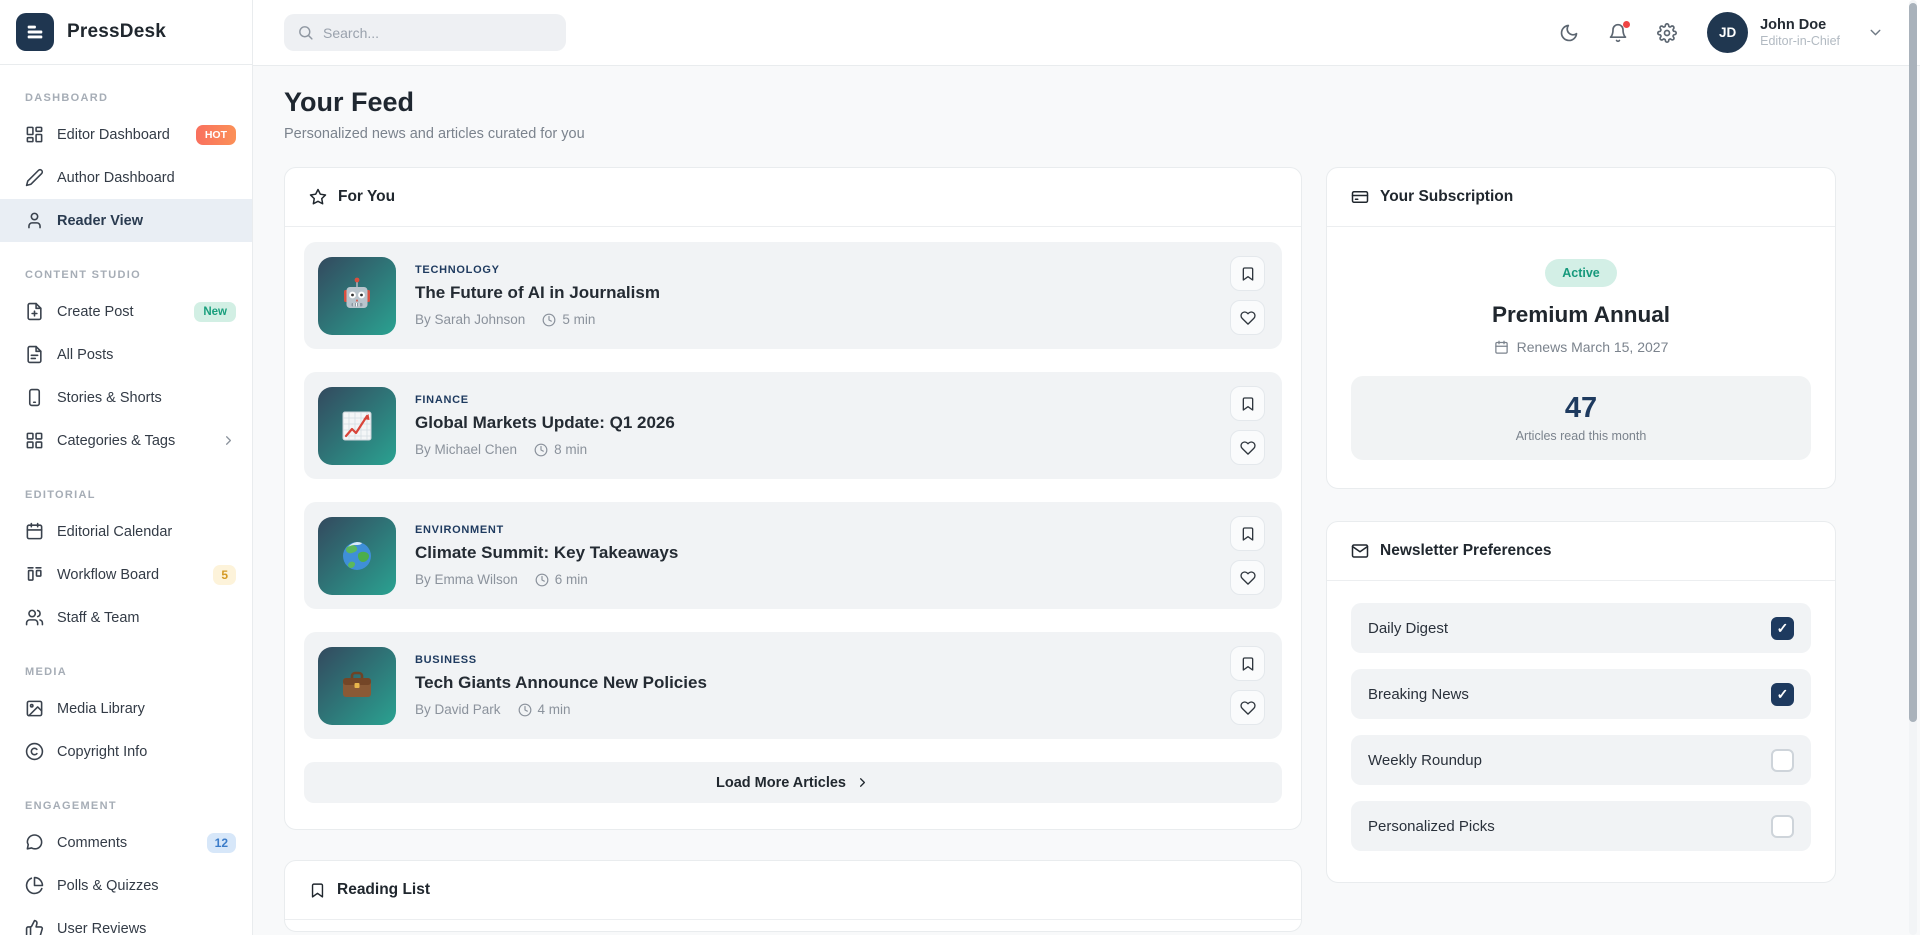 The height and width of the screenshot is (935, 1920). What do you see at coordinates (1408, 628) in the screenshot?
I see `option-label: Daily Digest` at bounding box center [1408, 628].